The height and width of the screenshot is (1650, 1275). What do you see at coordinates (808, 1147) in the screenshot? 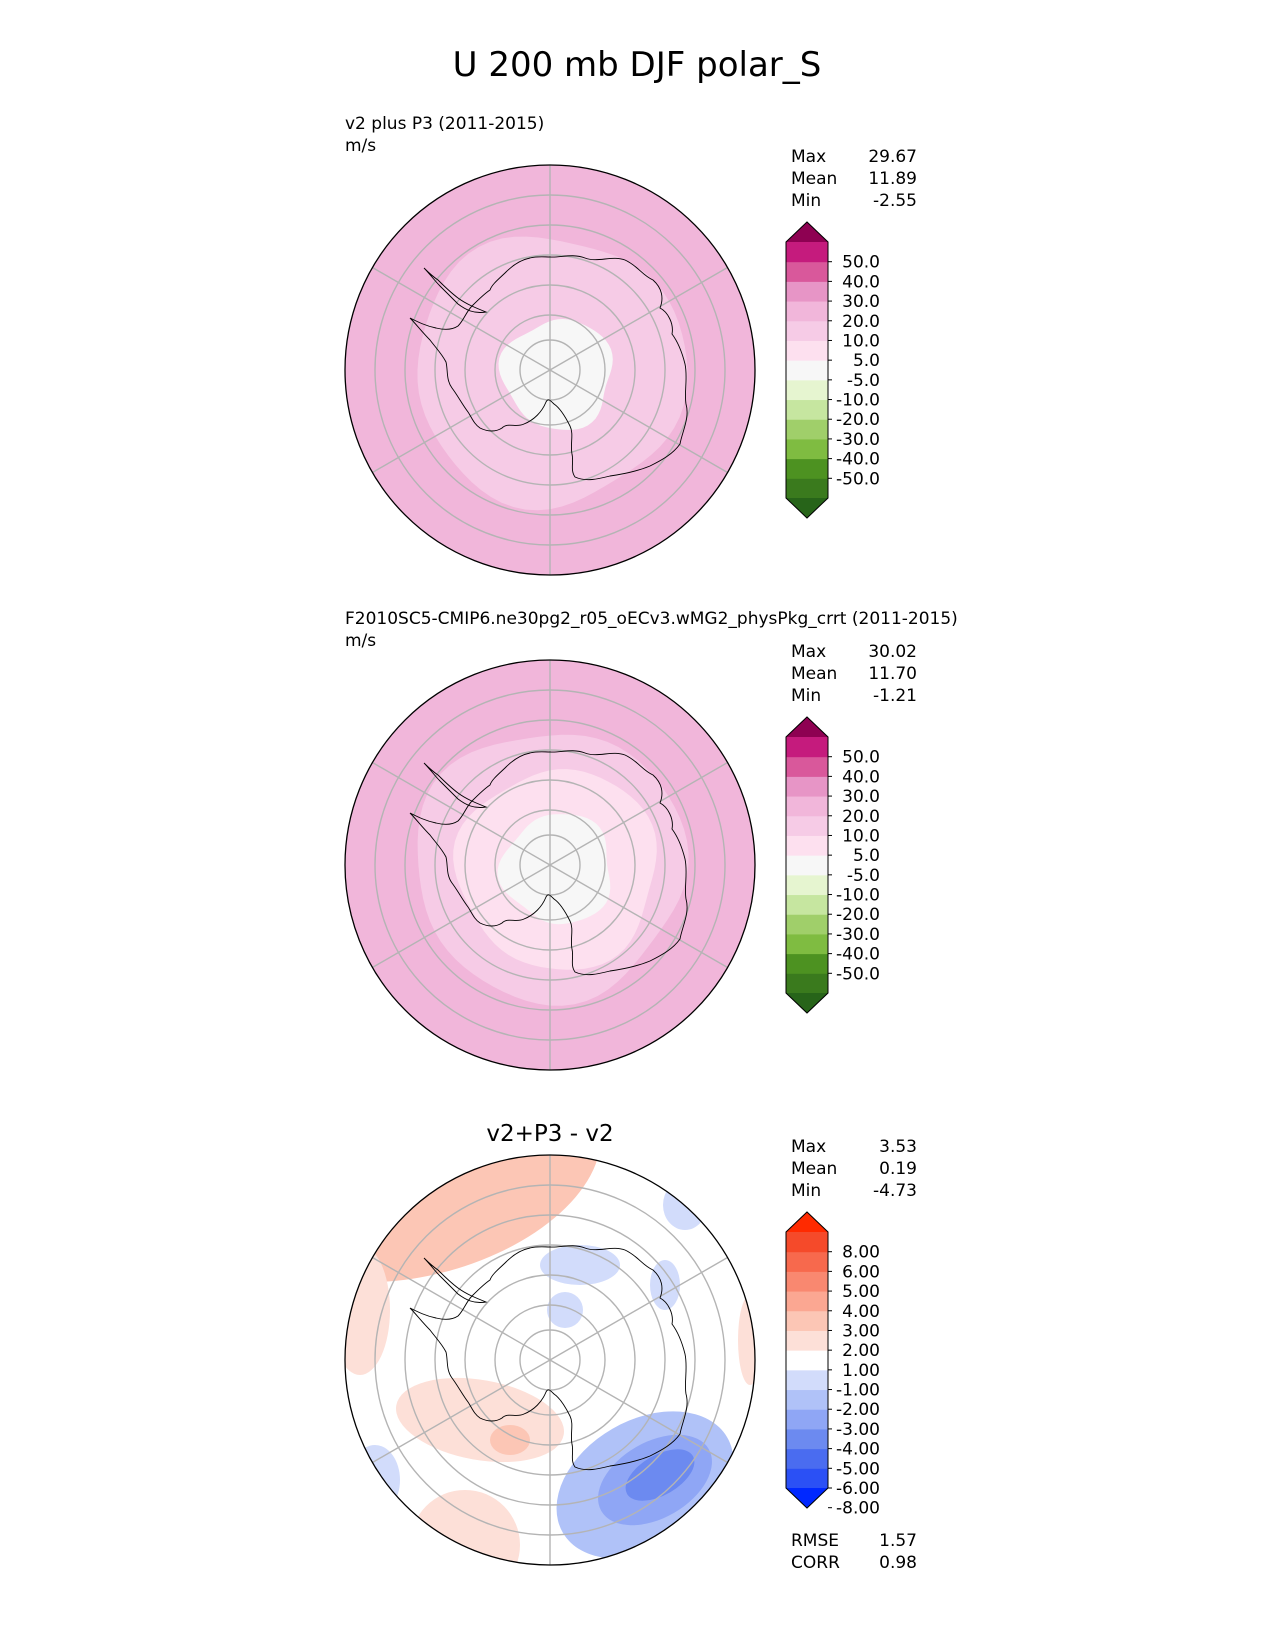
I see `stat-max-label: Max` at bounding box center [808, 1147].